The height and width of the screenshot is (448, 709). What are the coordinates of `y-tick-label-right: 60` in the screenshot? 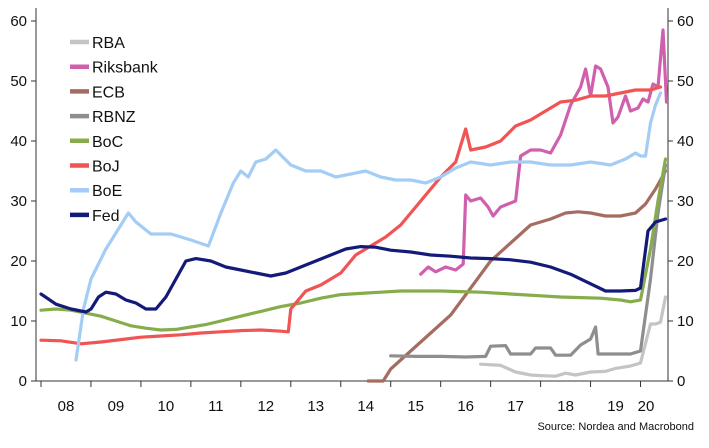 It's located at (685, 21).